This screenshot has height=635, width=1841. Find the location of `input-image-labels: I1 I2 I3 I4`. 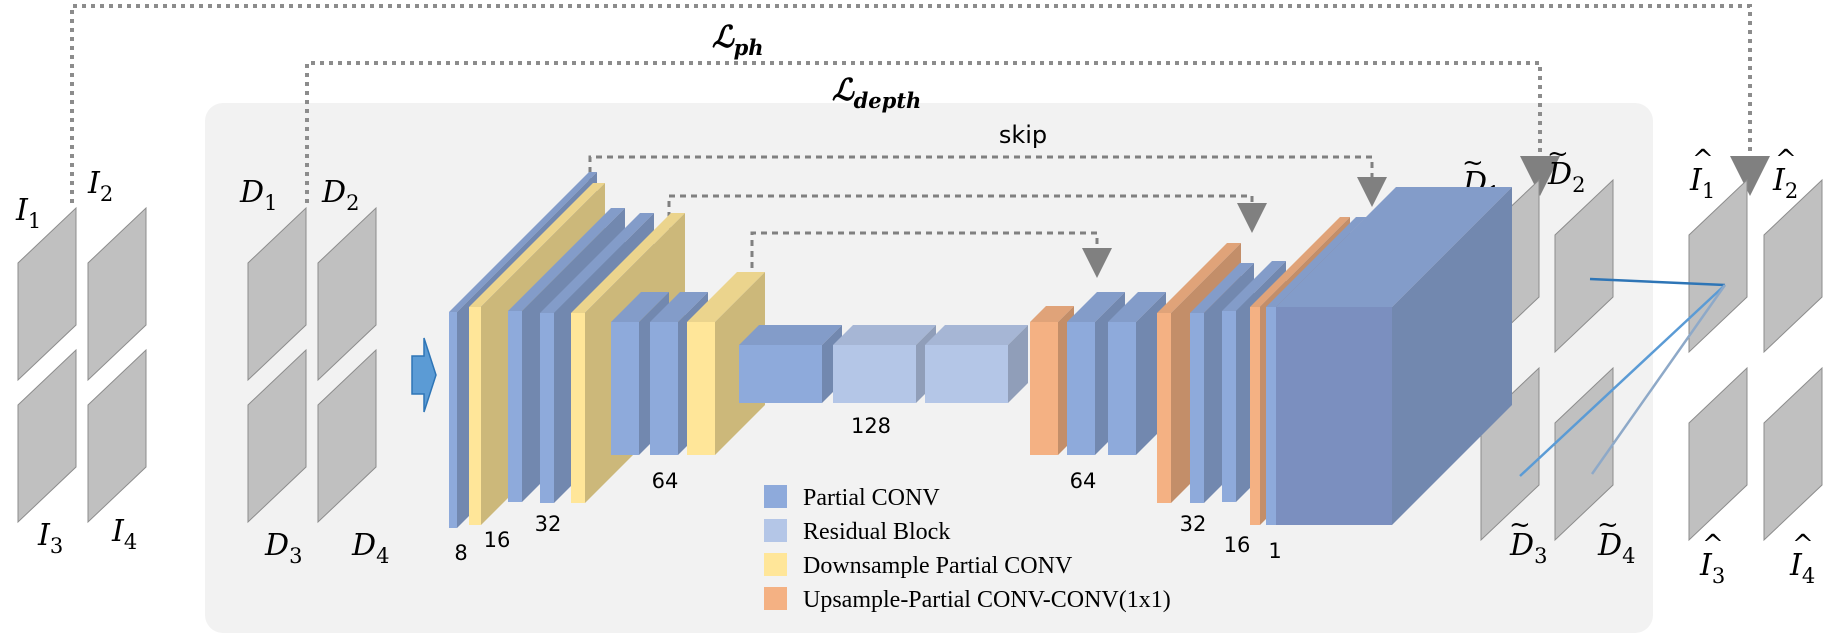

input-image-labels: I1 I2 I3 I4 is located at coordinates (76, 362).